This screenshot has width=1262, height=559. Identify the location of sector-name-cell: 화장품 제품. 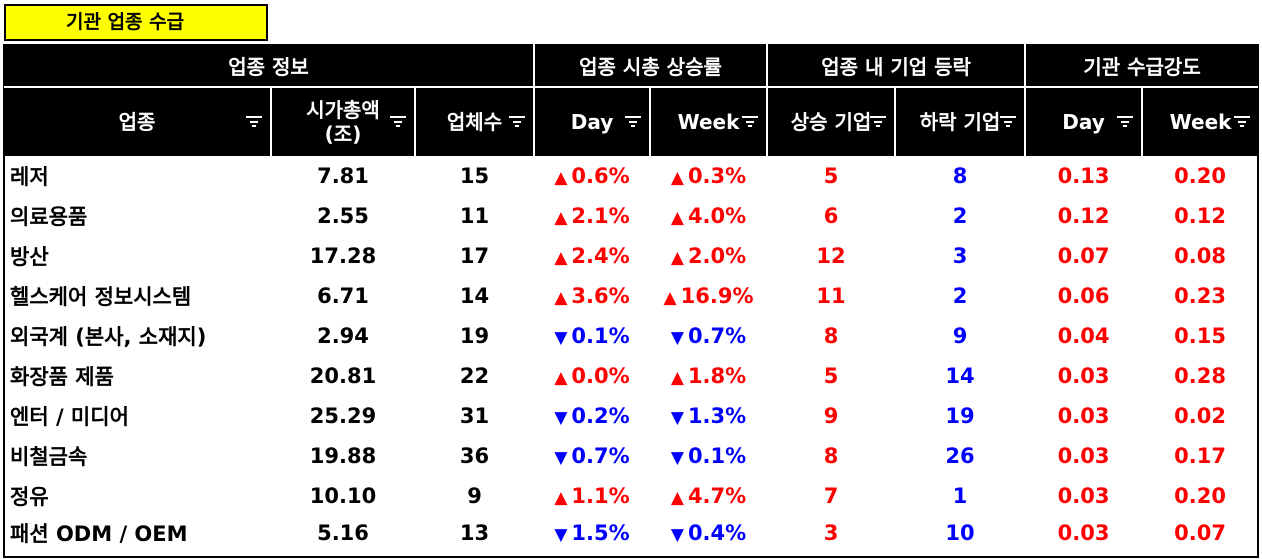
(137, 376).